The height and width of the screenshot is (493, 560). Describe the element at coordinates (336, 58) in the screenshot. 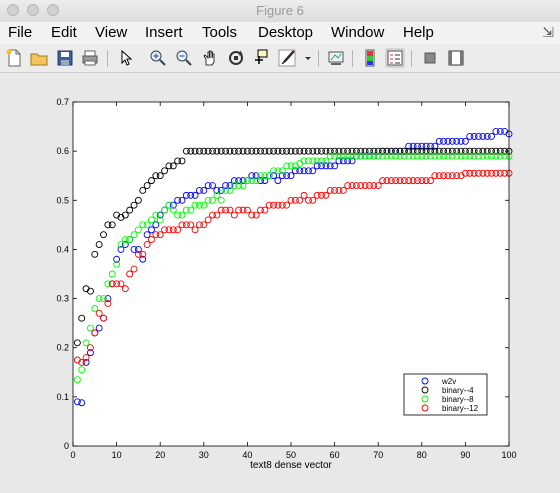

I see `link-plot-icon` at that location.